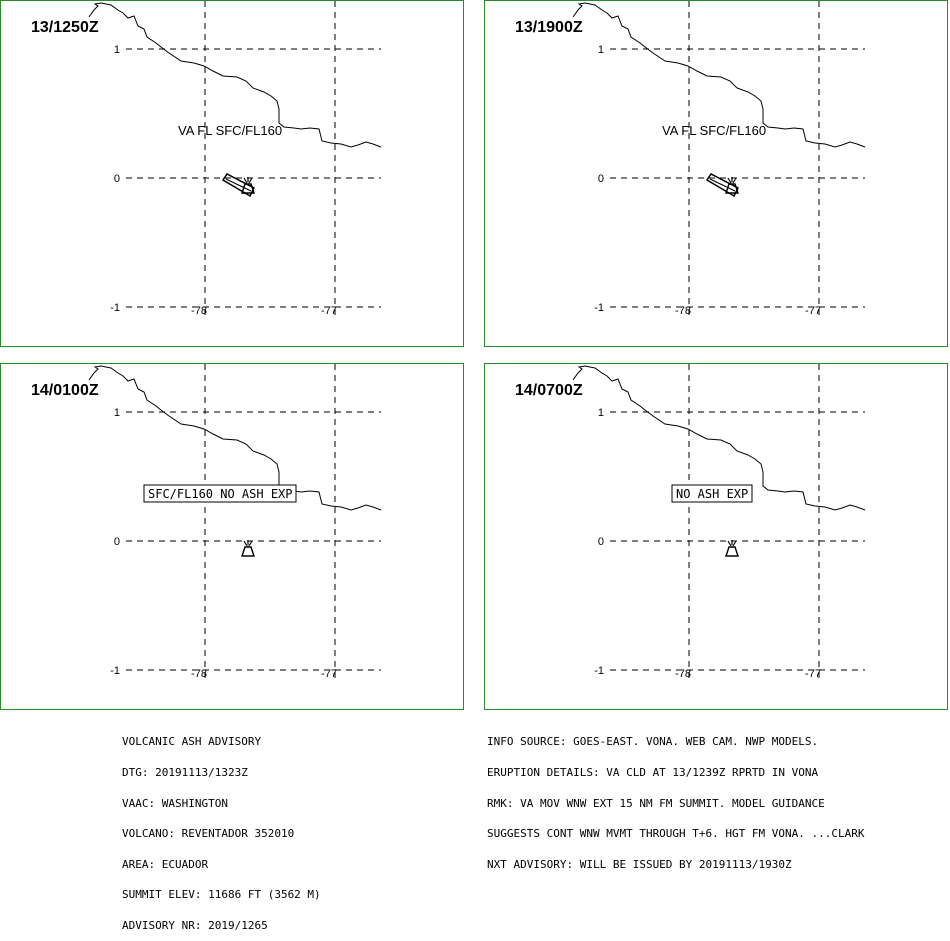 The image size is (950, 941). I want to click on advisory-line: DTG: 20191113/1323Z, so click(185, 772).